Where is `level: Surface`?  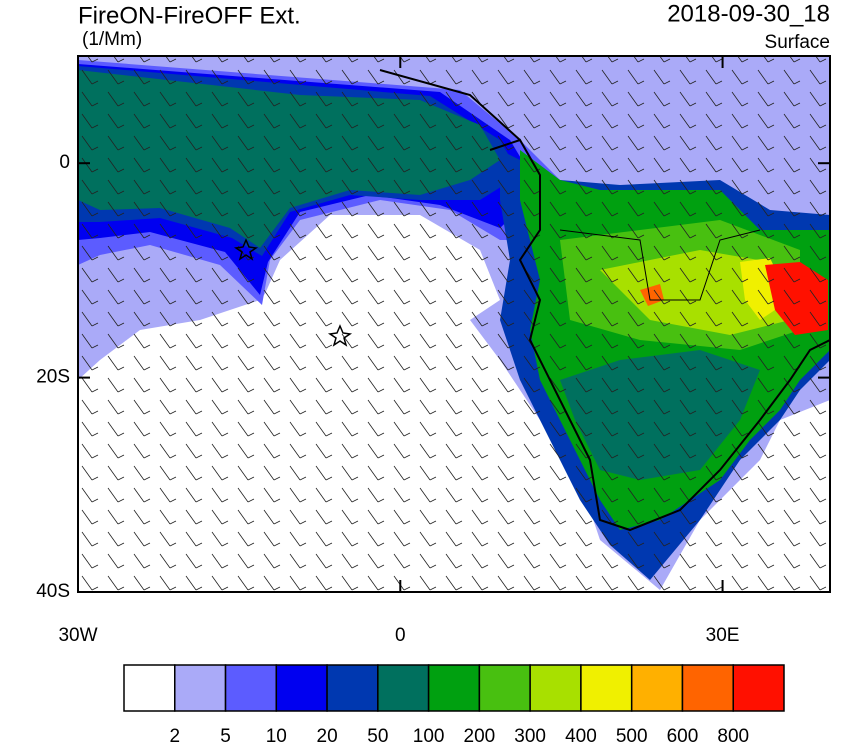 level: Surface is located at coordinates (797, 42).